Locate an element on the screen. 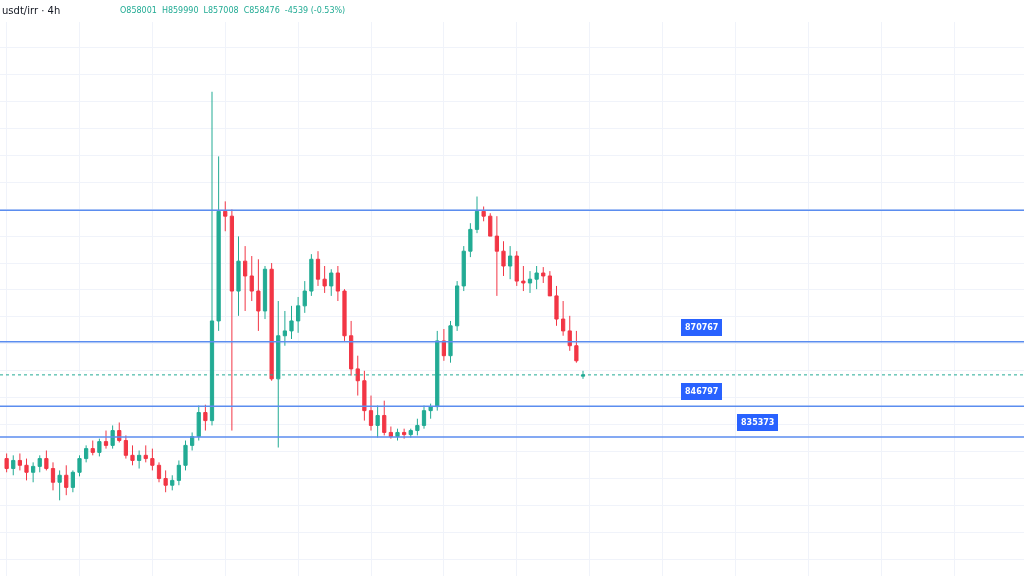 This screenshot has width=1024, height=576. chart-title: usdt/irr · 4h is located at coordinates (31, 10).